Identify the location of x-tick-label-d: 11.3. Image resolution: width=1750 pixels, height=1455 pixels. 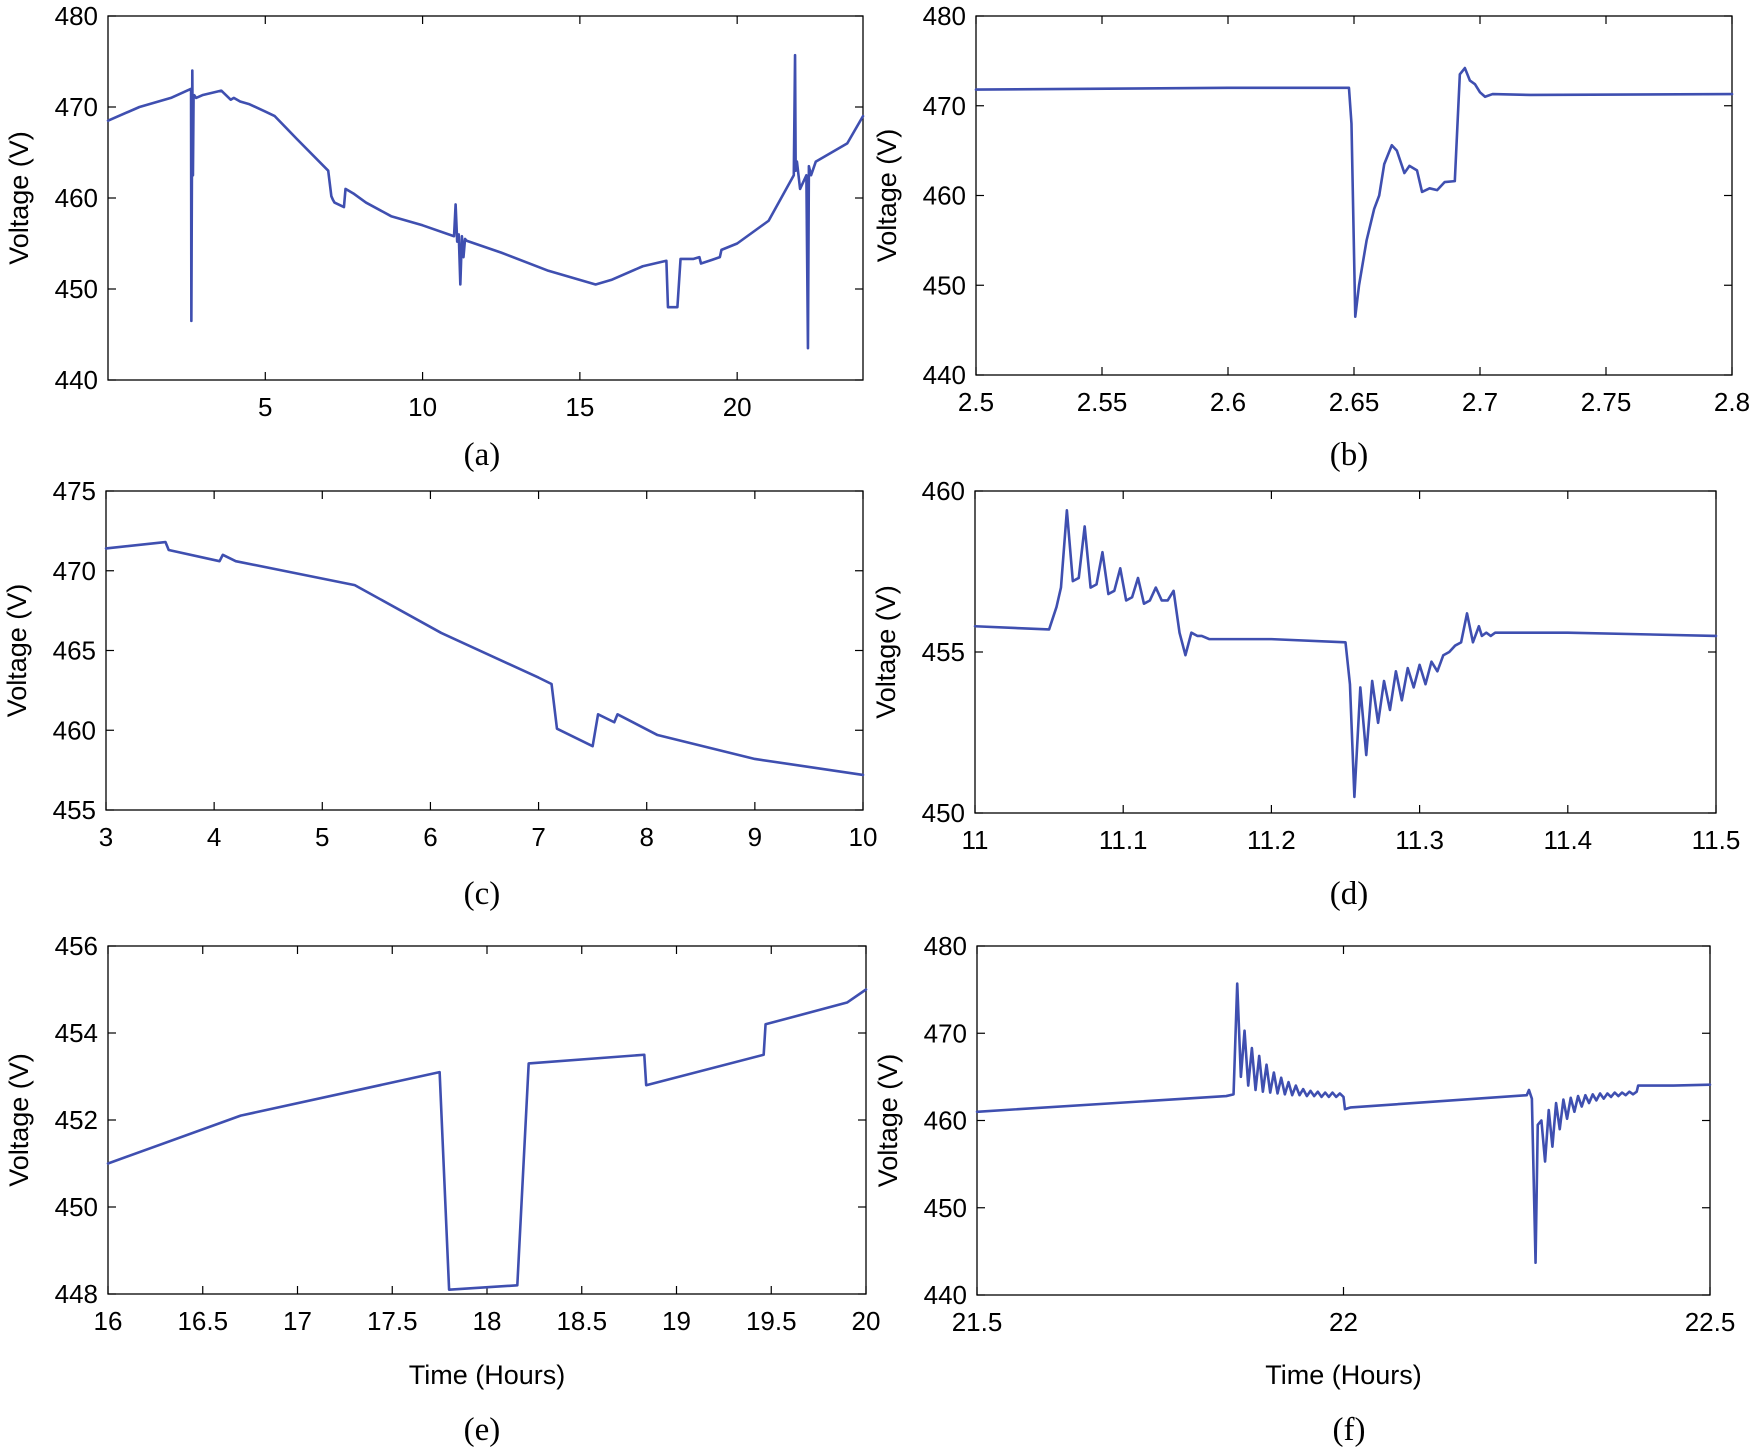
(1419, 840).